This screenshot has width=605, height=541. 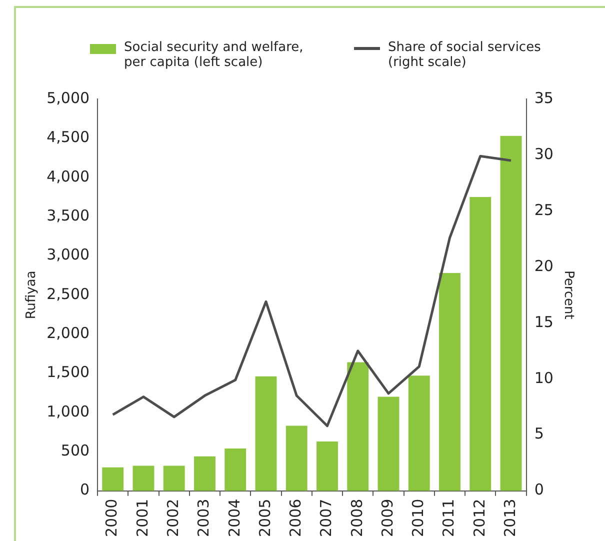 What do you see at coordinates (234, 518) in the screenshot?
I see `x-tick-label: 2004` at bounding box center [234, 518].